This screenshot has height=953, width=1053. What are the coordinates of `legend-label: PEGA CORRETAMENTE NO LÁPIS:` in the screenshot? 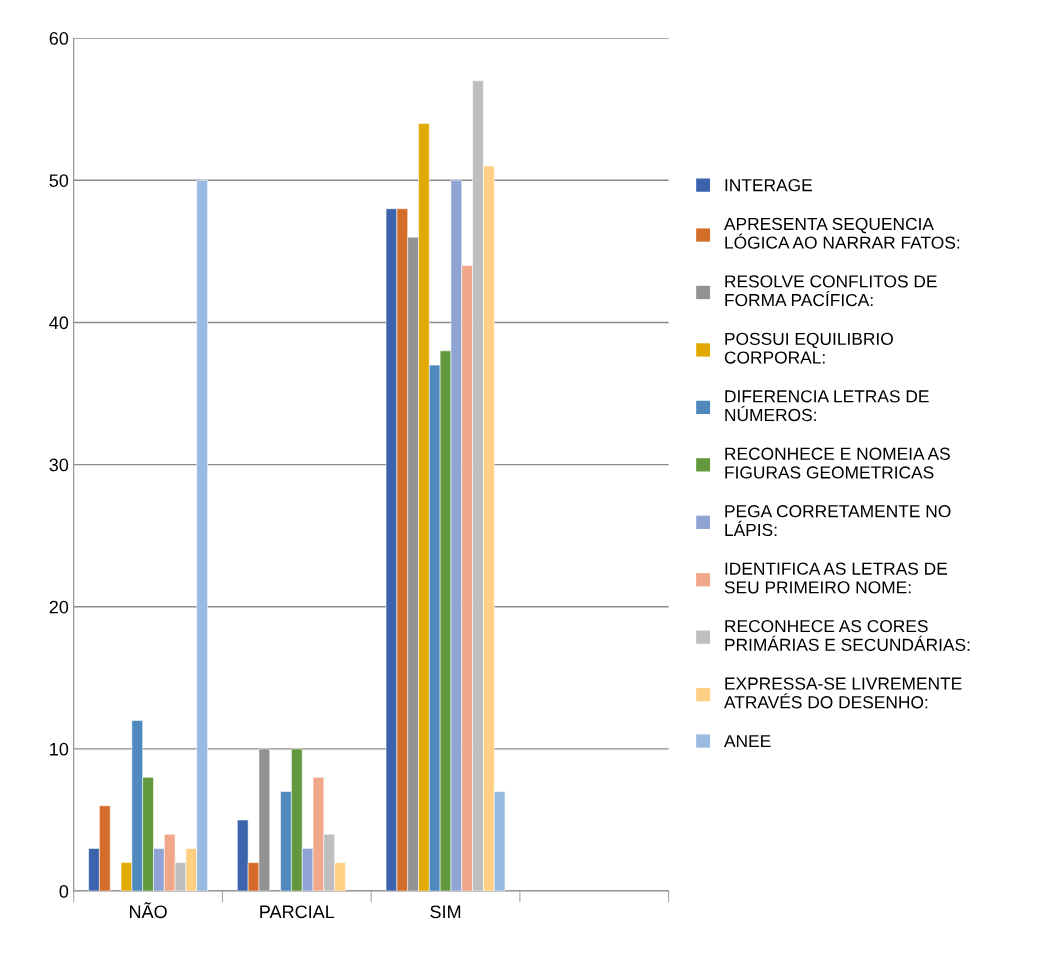 It's located at (838, 521).